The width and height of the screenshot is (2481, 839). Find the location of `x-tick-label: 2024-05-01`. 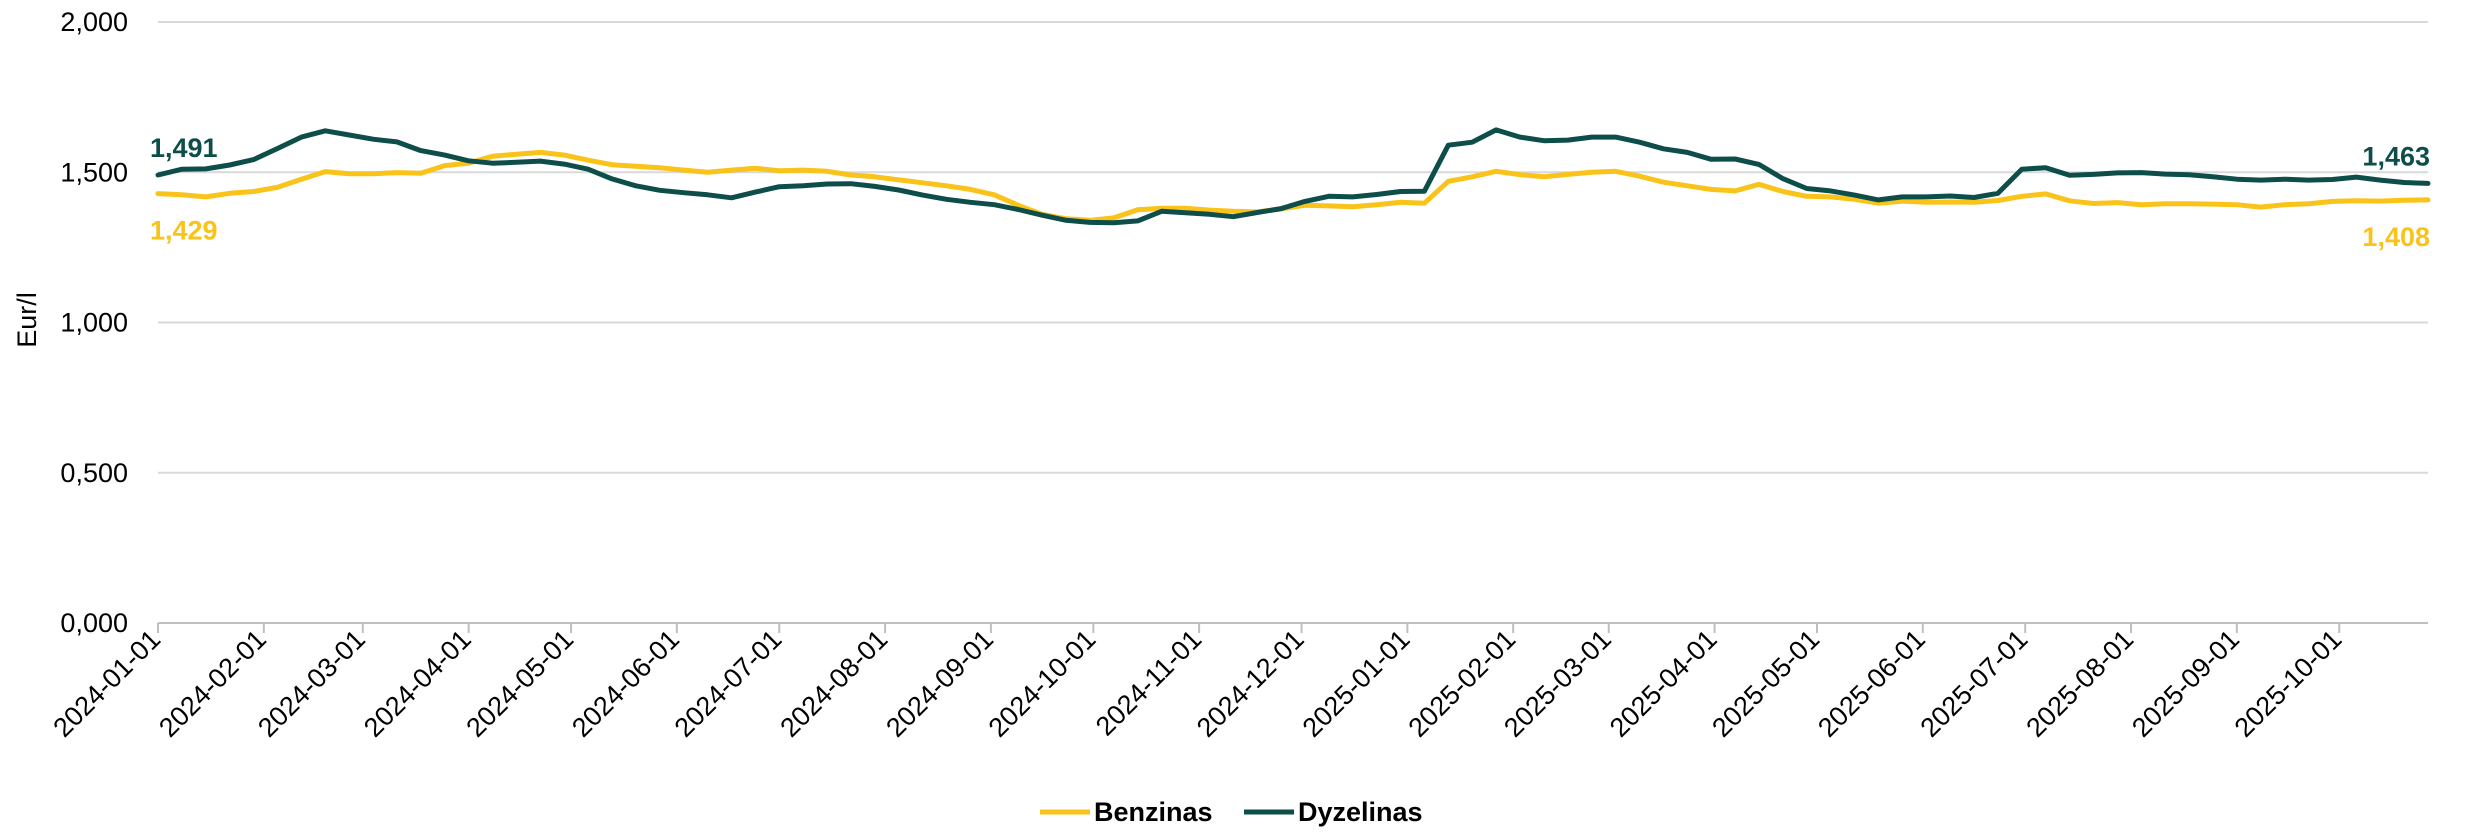

x-tick-label: 2024-05-01 is located at coordinates (519, 683).